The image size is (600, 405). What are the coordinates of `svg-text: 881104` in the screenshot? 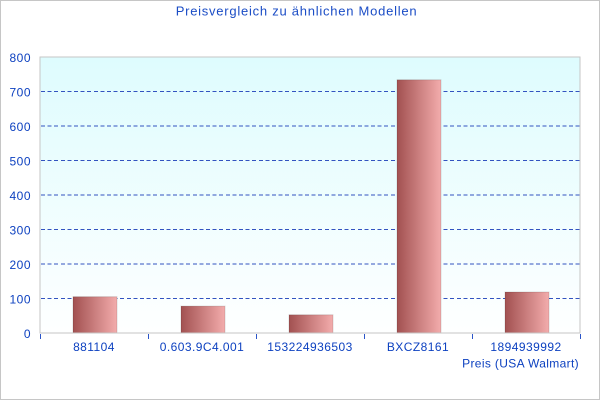 It's located at (94, 347).